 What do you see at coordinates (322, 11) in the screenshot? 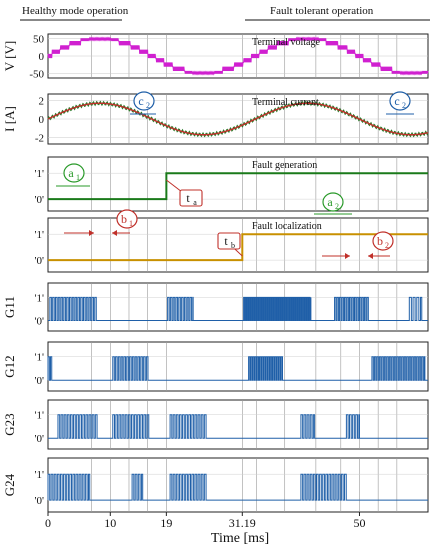
I see `header-right-label: Fault tolerant operation` at bounding box center [322, 11].